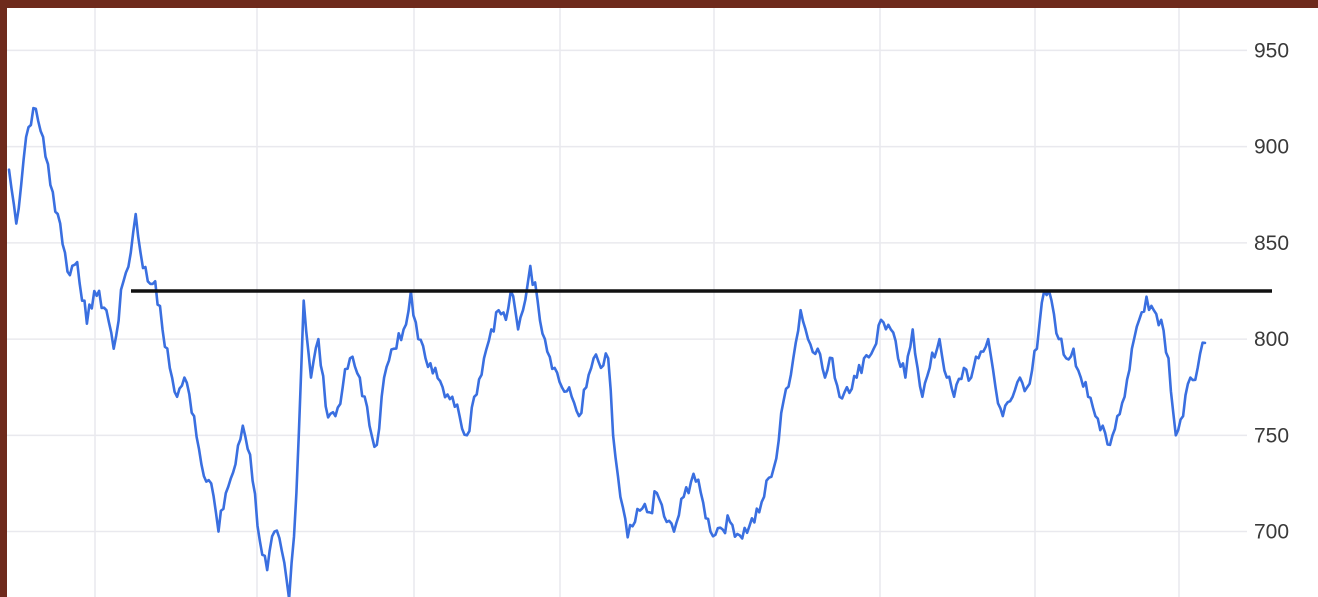  What do you see at coordinates (1271, 147) in the screenshot?
I see `y-tick-label-900: 900` at bounding box center [1271, 147].